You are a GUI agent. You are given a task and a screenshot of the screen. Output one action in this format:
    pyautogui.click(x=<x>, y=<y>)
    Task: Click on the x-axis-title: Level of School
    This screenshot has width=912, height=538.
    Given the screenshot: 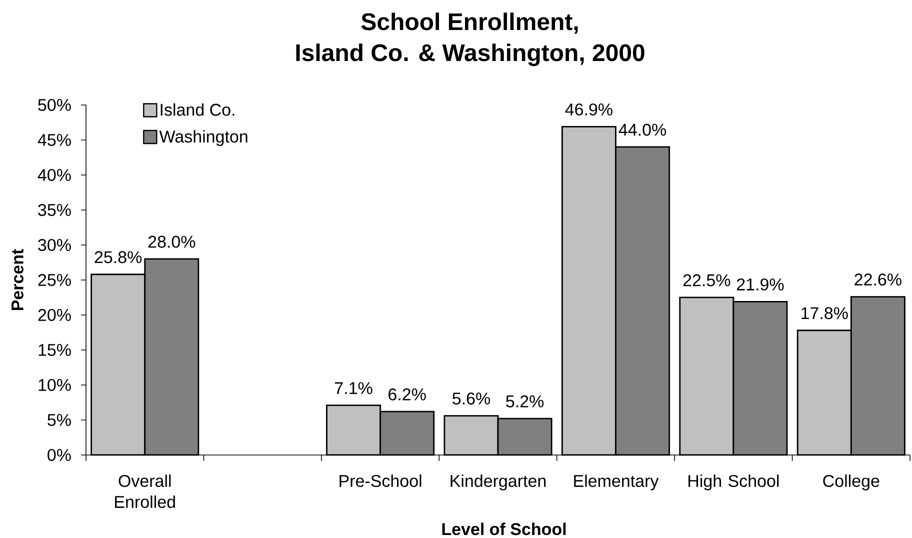 What is the action you would take?
    pyautogui.click(x=504, y=529)
    